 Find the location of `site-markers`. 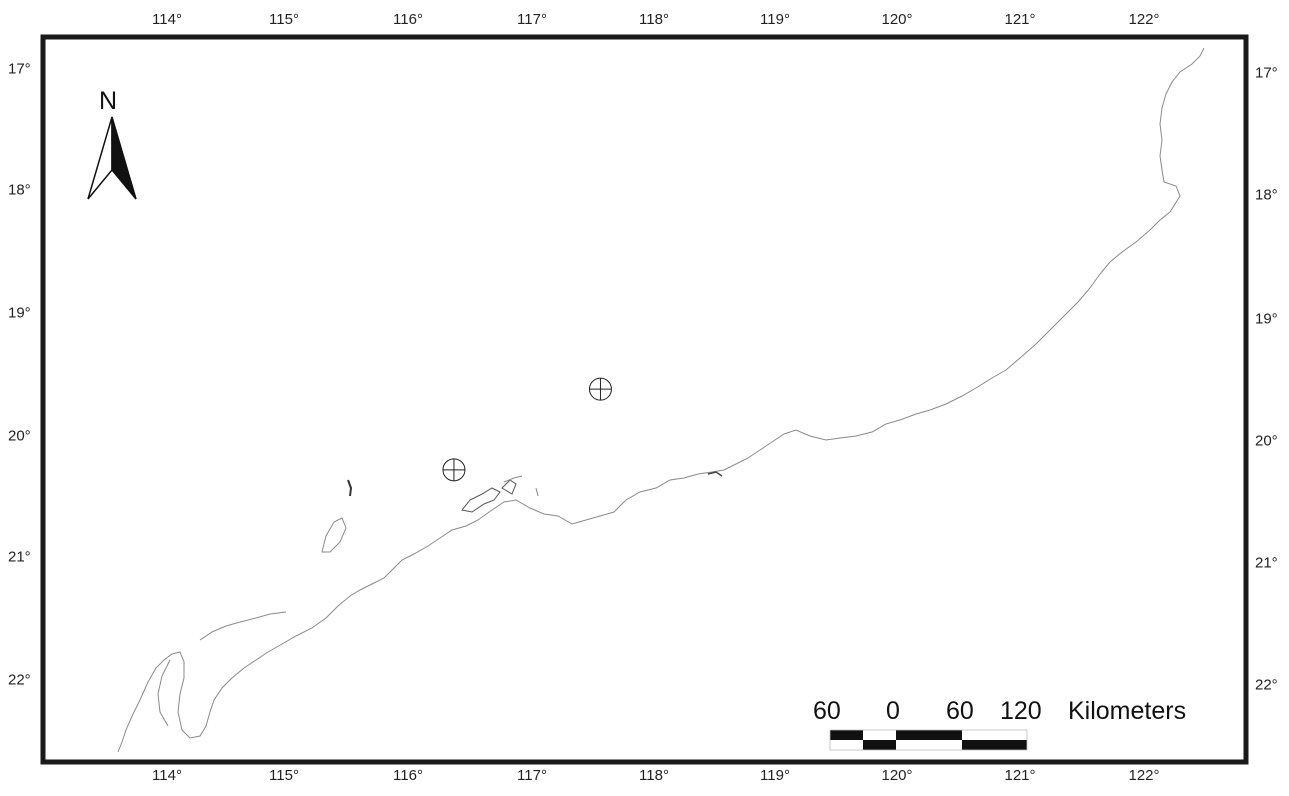

site-markers is located at coordinates (527, 429).